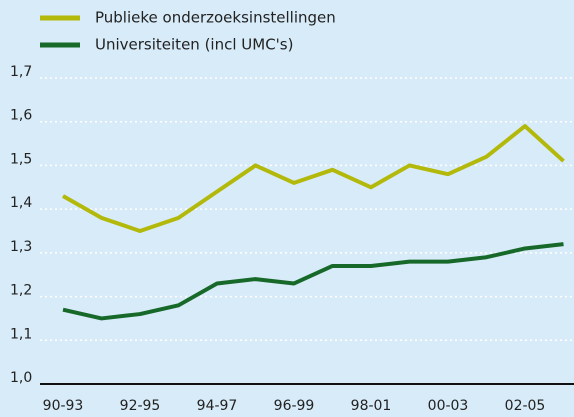 Image resolution: width=574 pixels, height=417 pixels. Describe the element at coordinates (21, 159) in the screenshot. I see `y-tick-label: 1,5` at that location.